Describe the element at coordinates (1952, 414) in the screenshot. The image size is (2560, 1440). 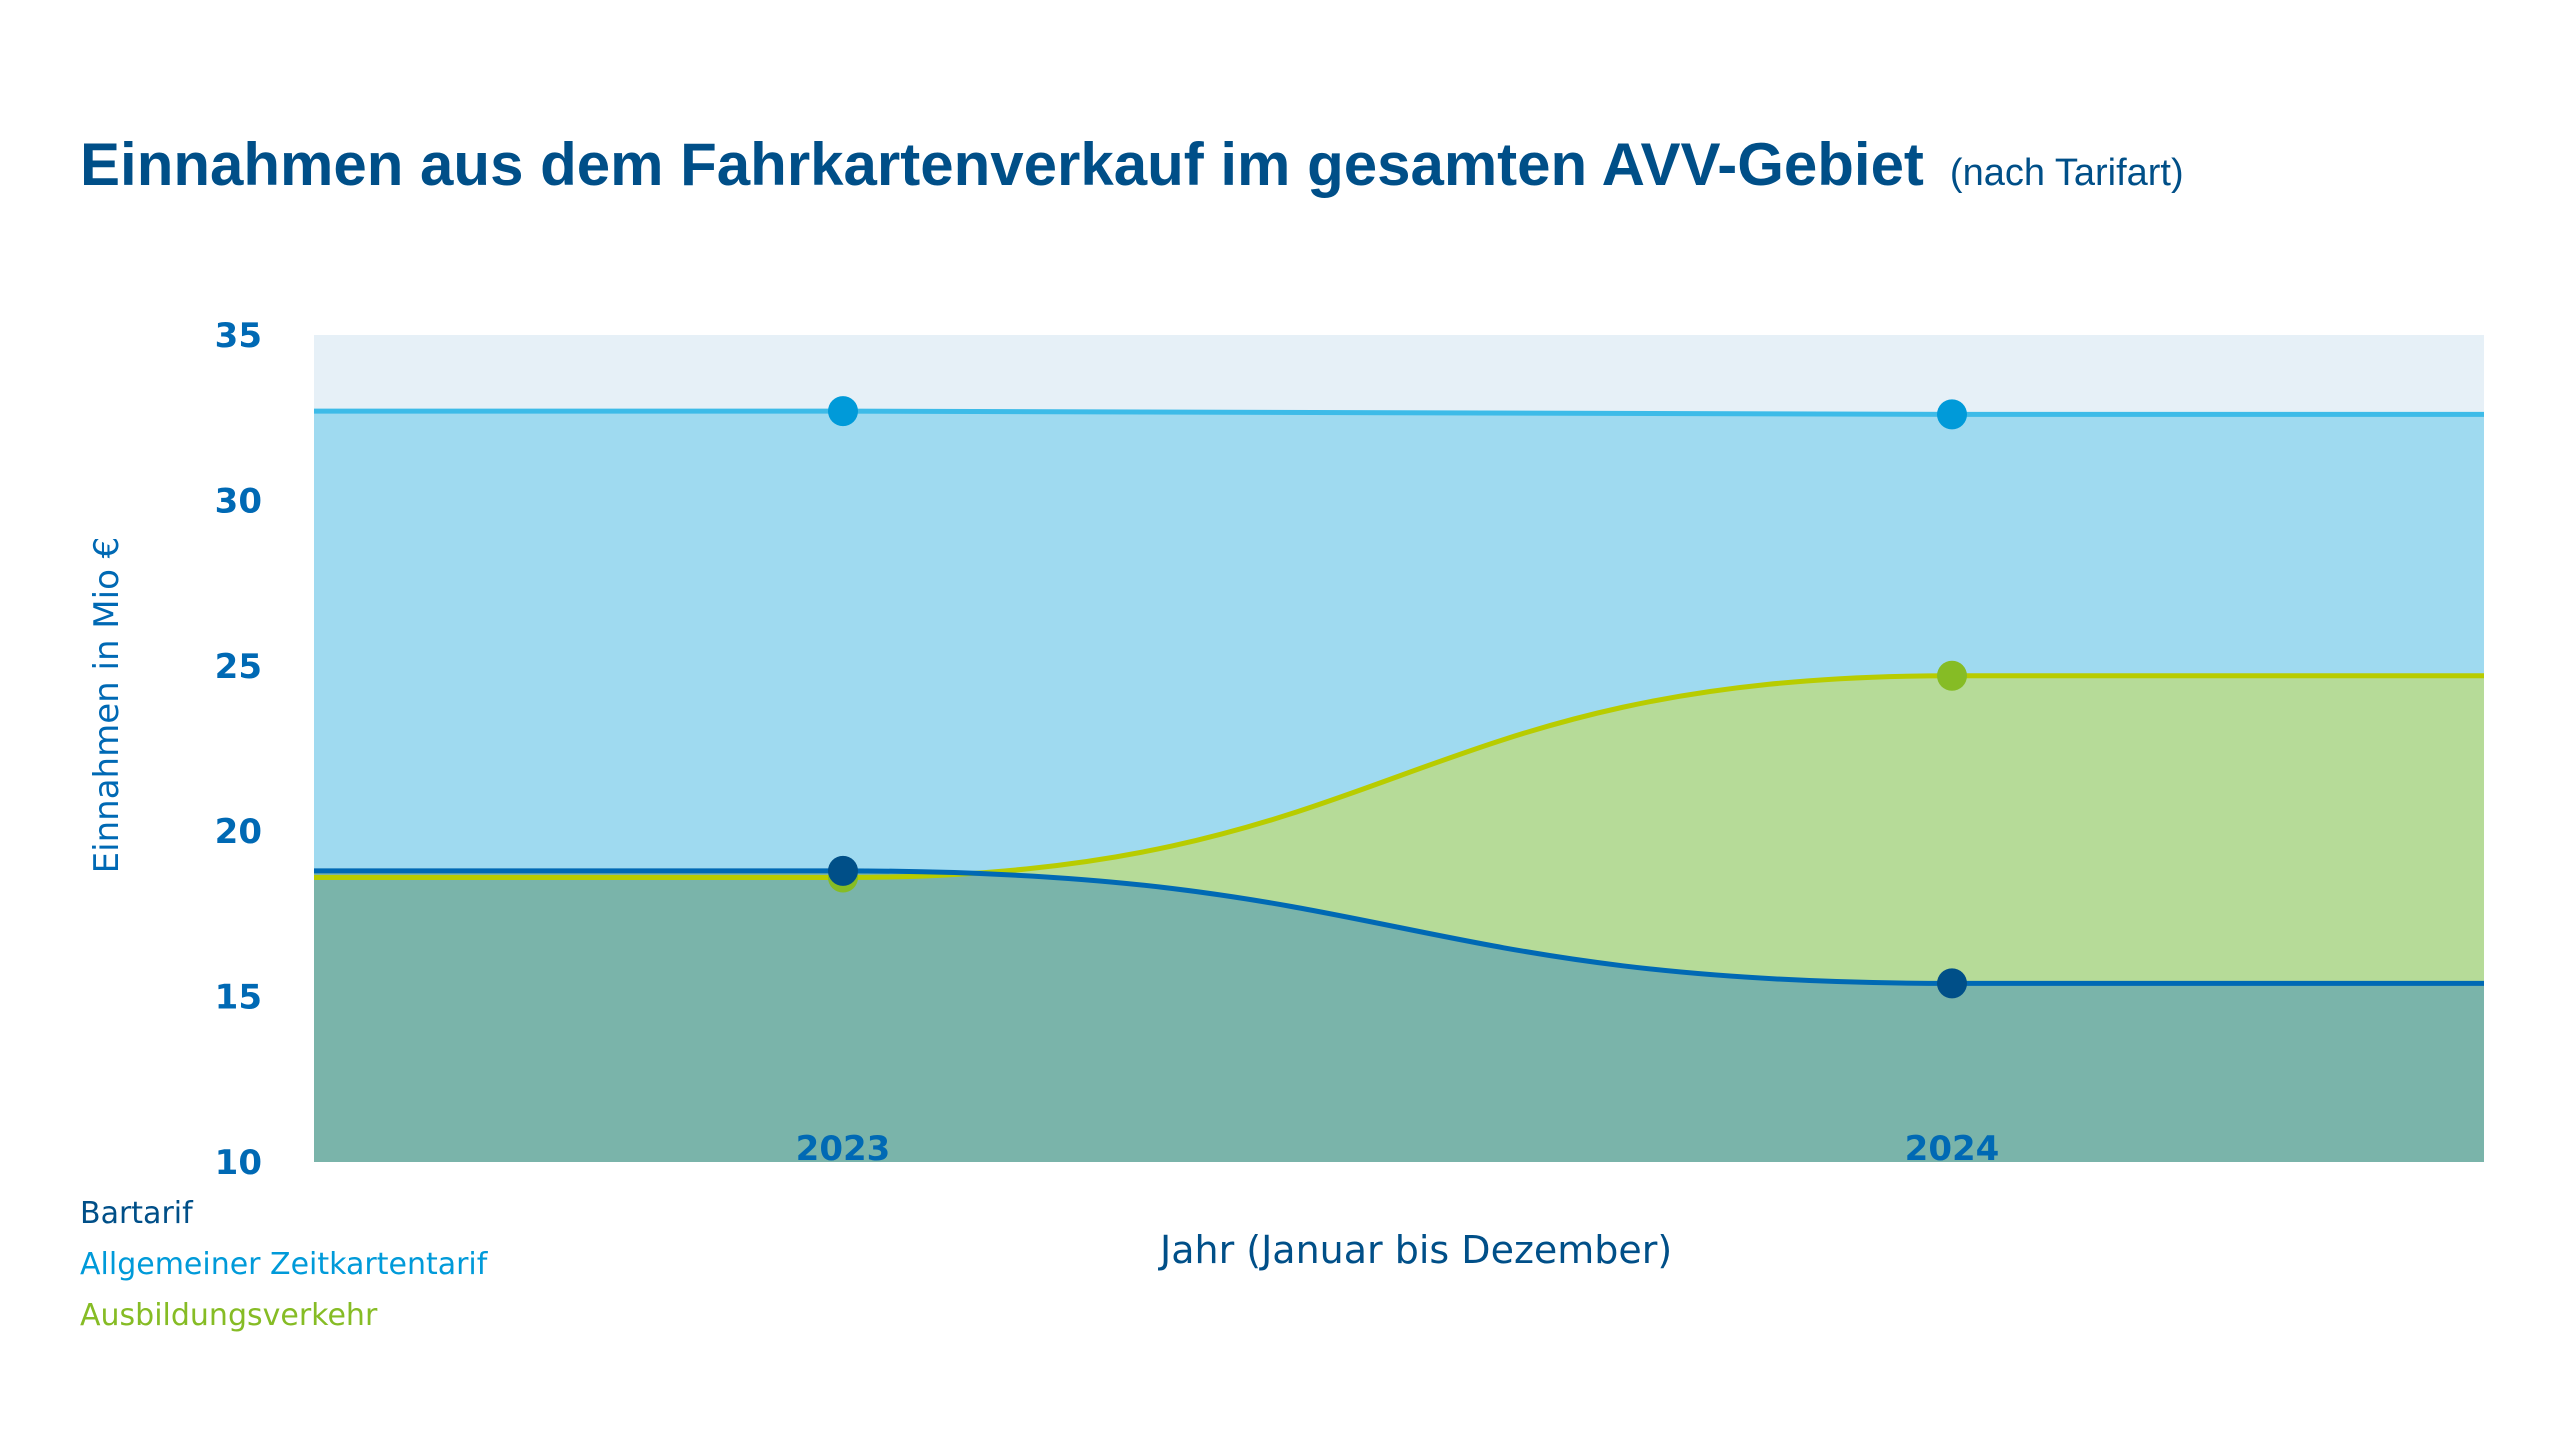
I see `point-allgemeiner-zeitkartentarif-2024` at that location.